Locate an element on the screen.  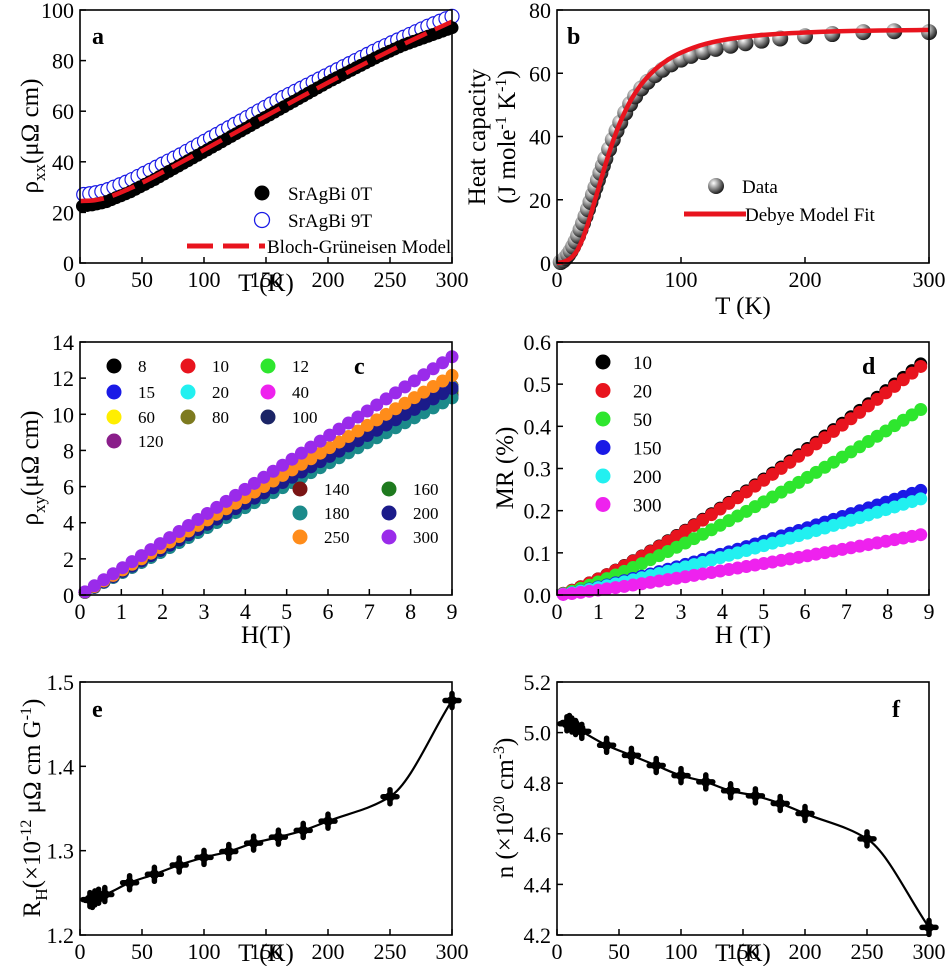
panel-d-series is located at coordinates (742, 479).